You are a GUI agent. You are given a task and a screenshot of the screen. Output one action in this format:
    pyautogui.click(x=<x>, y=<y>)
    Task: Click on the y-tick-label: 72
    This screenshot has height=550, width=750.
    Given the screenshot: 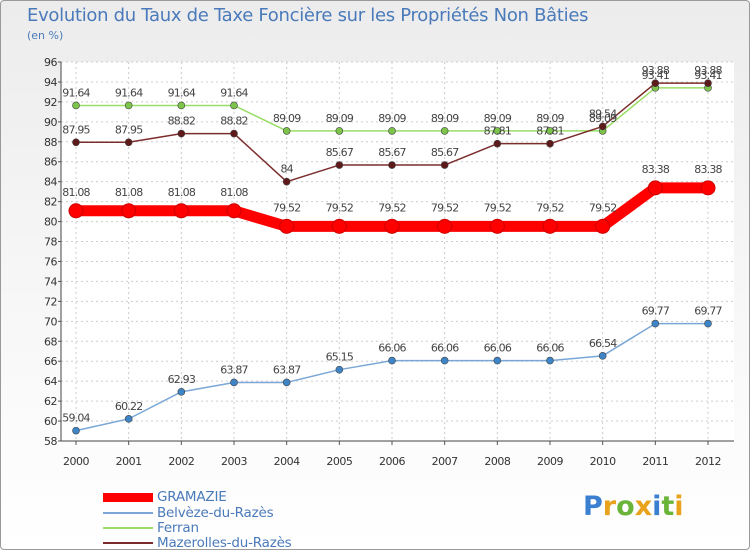 What is the action you would take?
    pyautogui.click(x=50, y=301)
    